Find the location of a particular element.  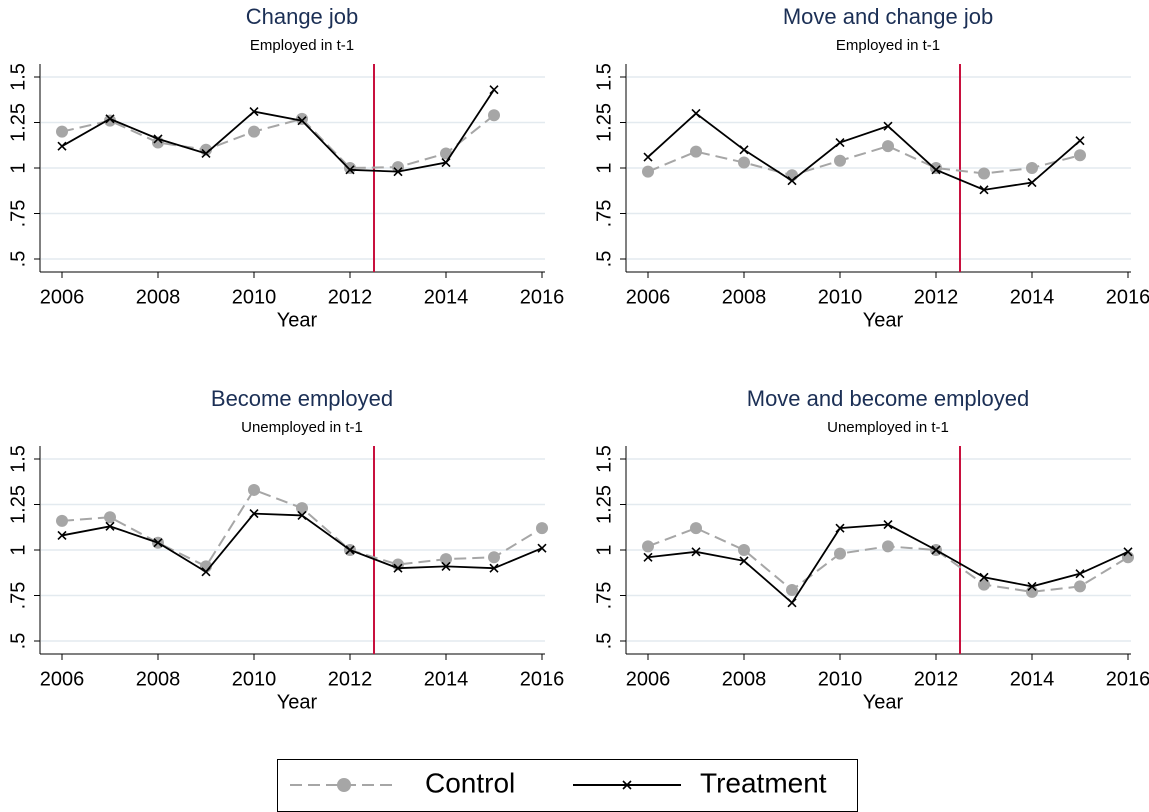

legend-box is located at coordinates (567, 785).